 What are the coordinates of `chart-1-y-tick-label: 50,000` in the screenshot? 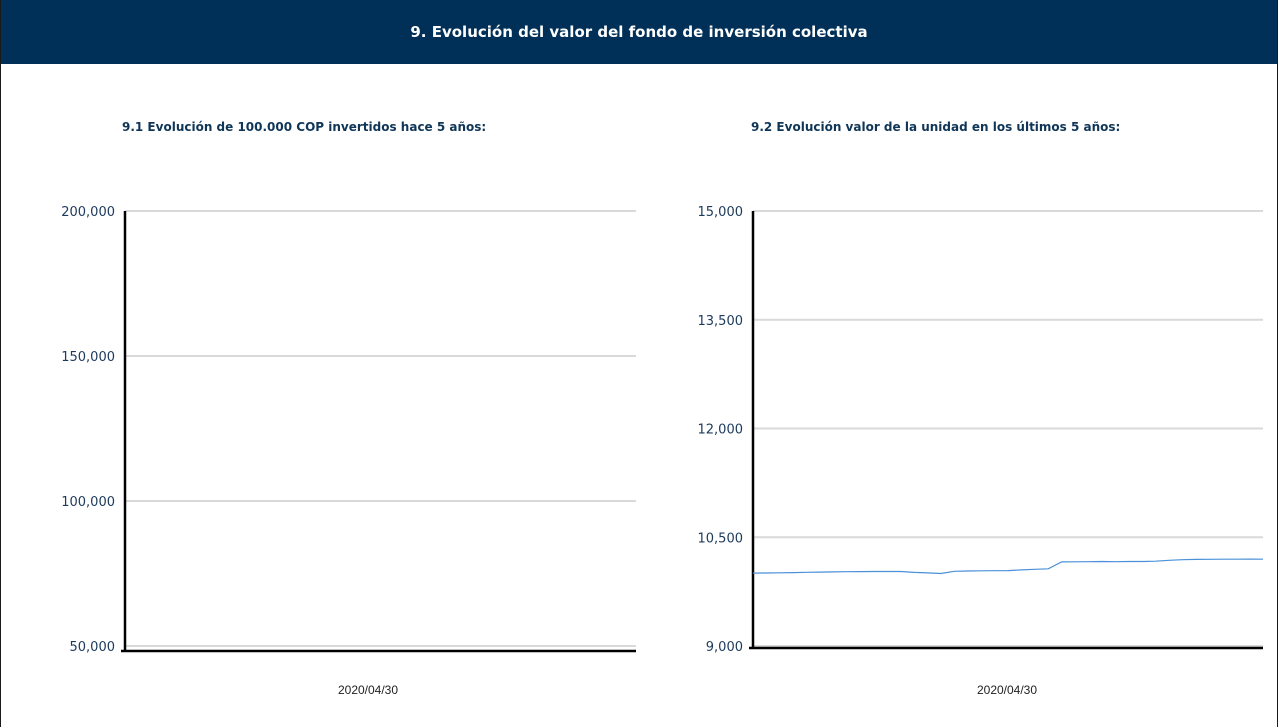 It's located at (93, 647).